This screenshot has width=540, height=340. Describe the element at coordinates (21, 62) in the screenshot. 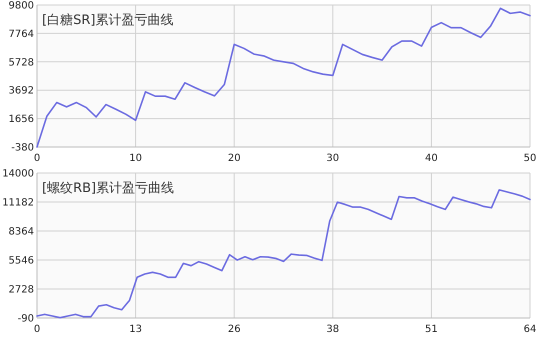

I see `y-tick-label: 5728` at that location.